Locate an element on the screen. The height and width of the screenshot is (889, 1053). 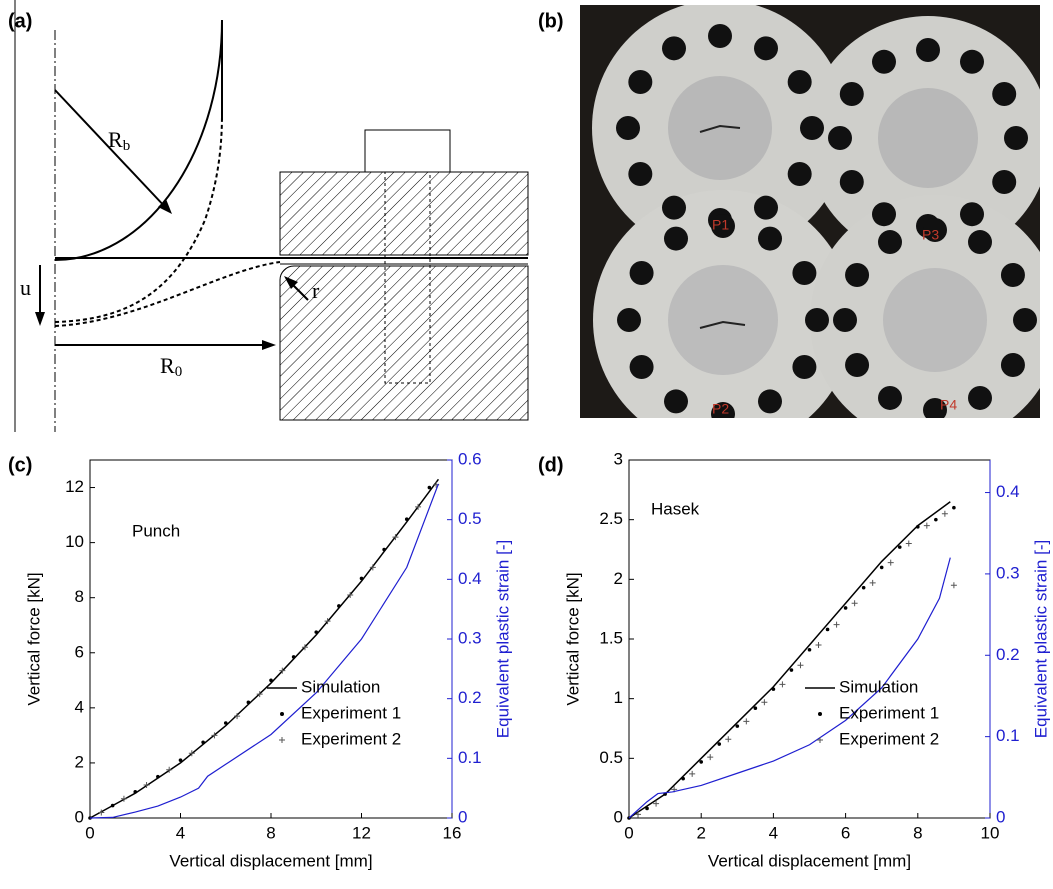
y2-tick-label: 0.5 is located at coordinates (470, 518).